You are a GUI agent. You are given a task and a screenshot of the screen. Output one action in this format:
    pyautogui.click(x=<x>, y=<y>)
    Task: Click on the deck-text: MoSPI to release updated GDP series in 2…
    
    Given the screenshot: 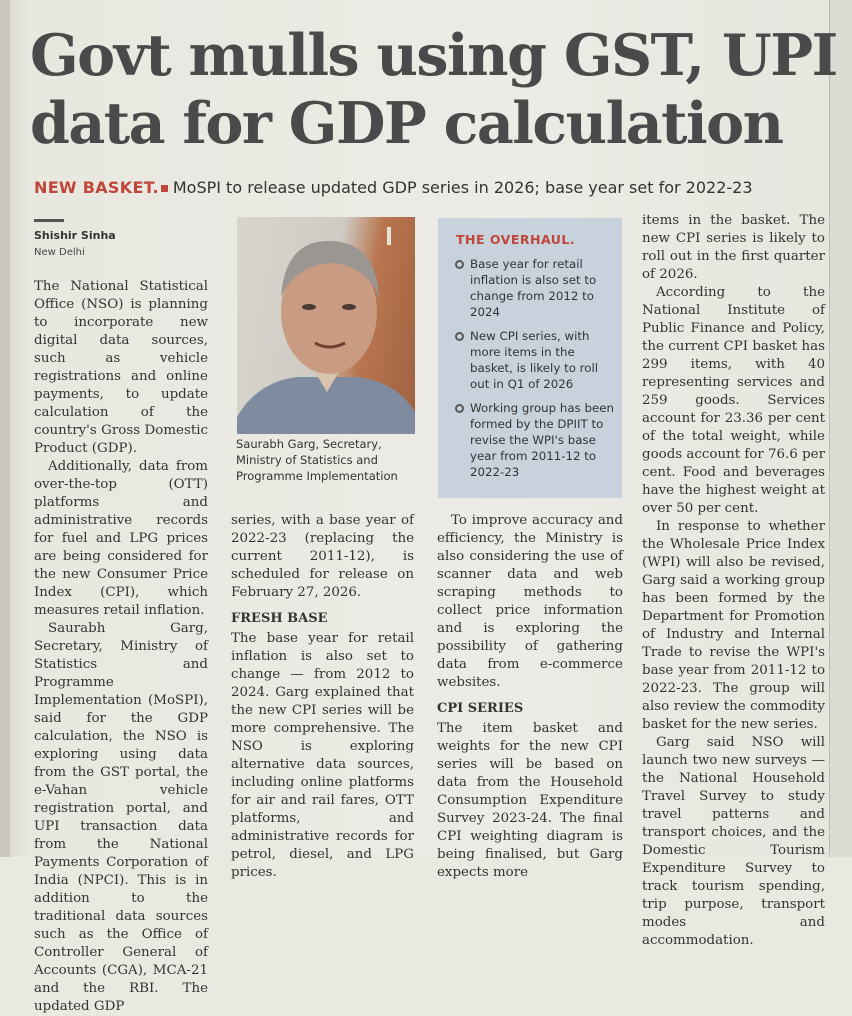 What is the action you would take?
    pyautogui.click(x=462, y=187)
    